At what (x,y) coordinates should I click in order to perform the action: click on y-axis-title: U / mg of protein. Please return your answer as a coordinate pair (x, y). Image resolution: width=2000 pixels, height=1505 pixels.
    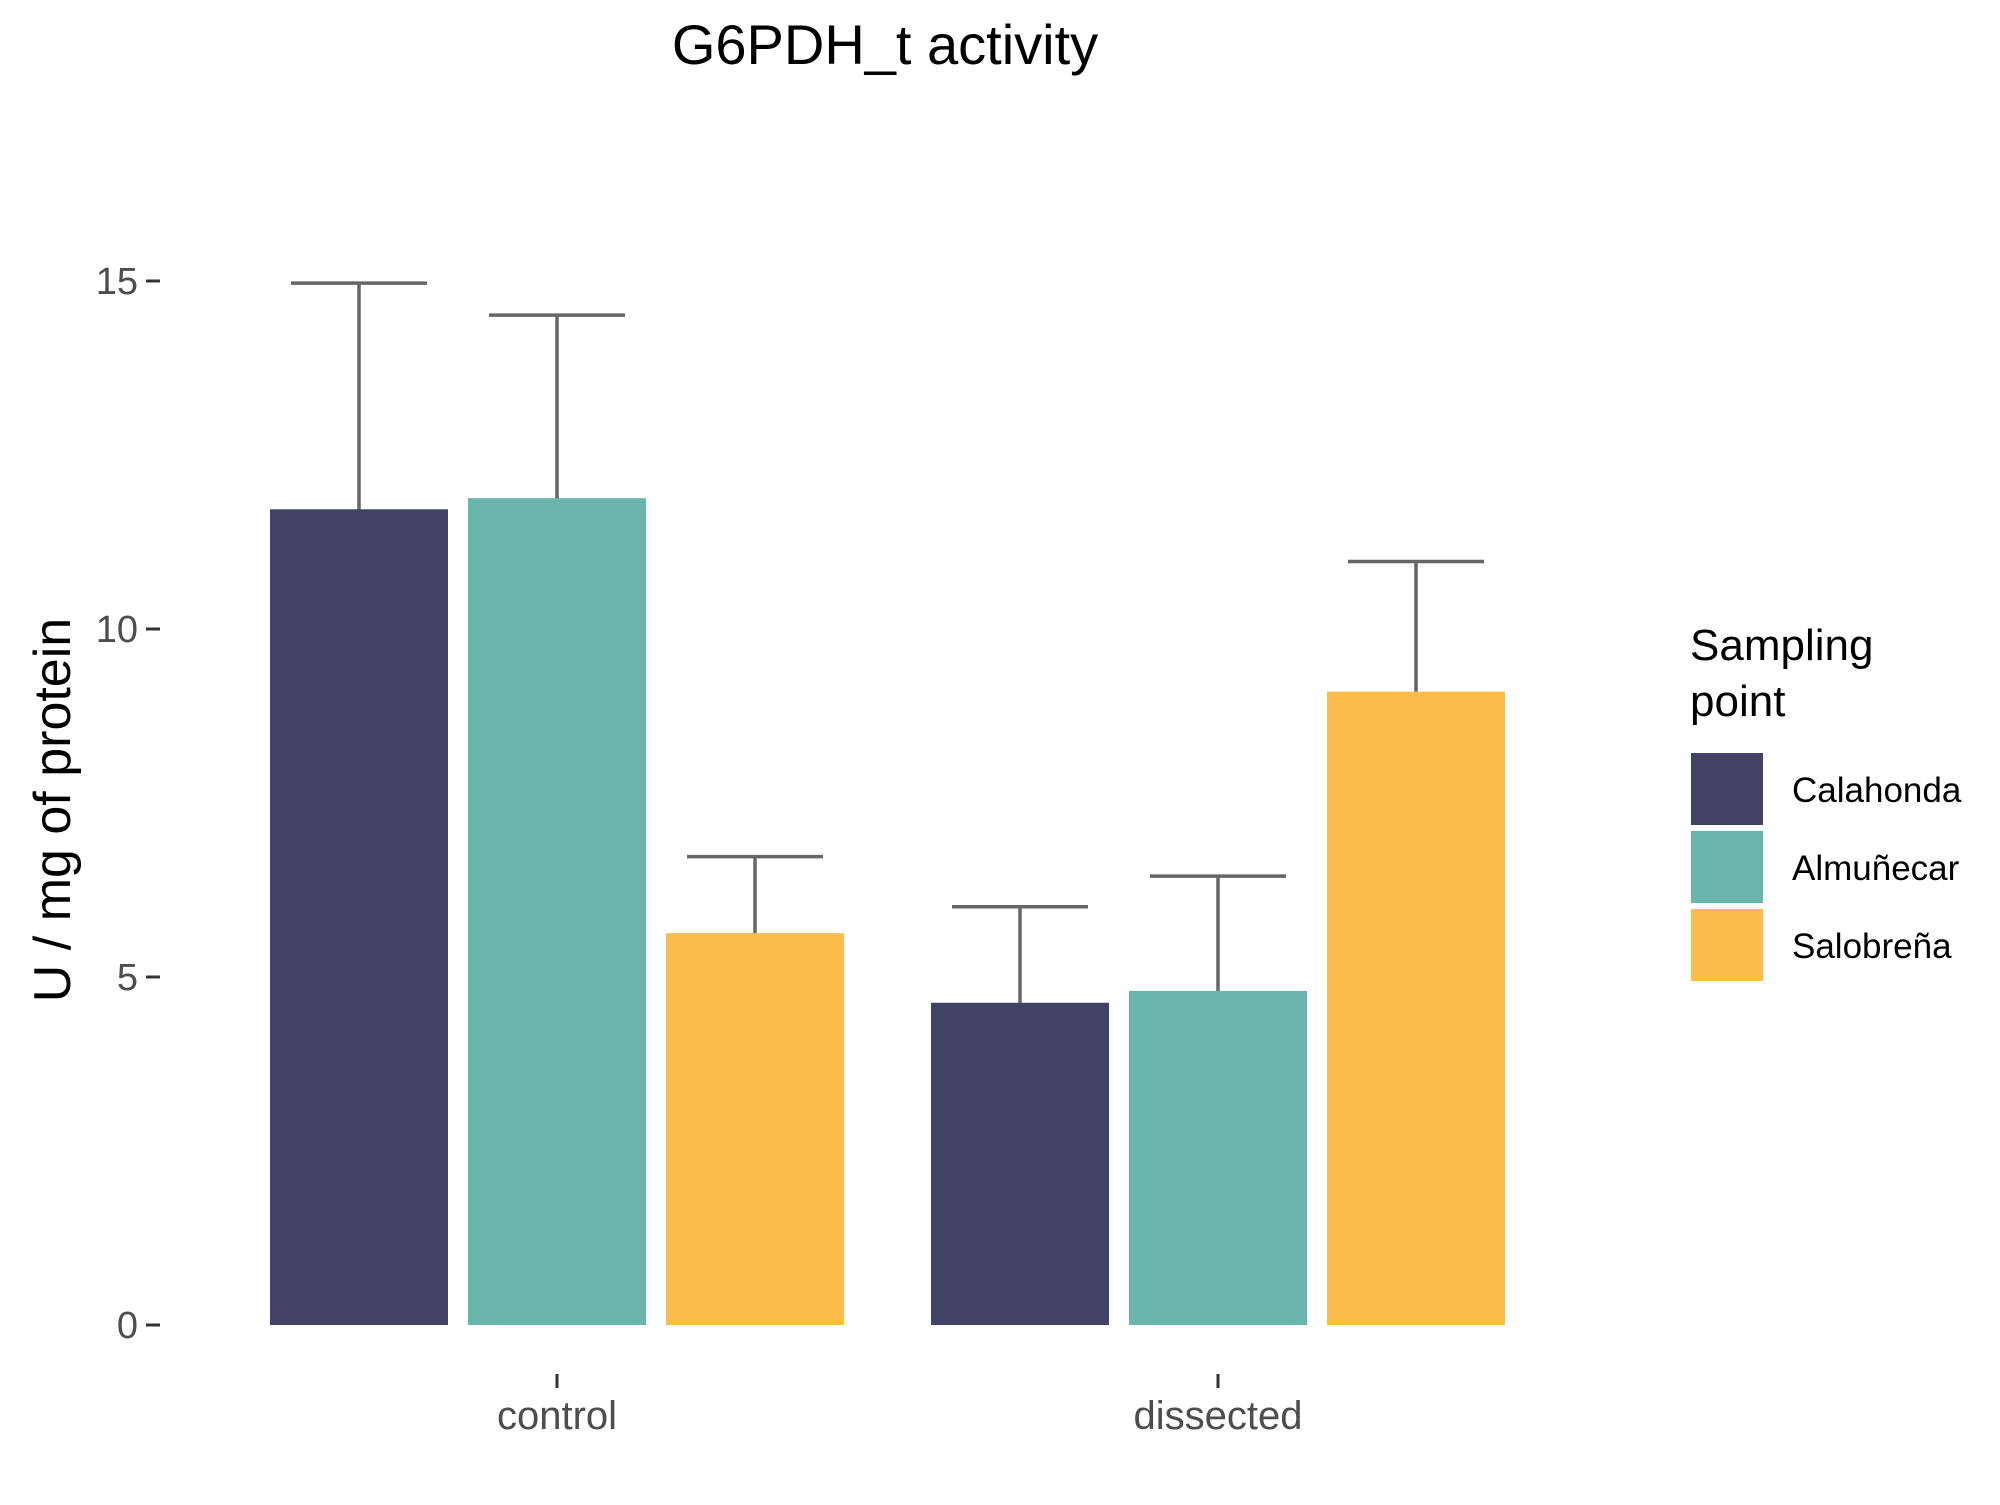
    Looking at the image, I should click on (53, 810).